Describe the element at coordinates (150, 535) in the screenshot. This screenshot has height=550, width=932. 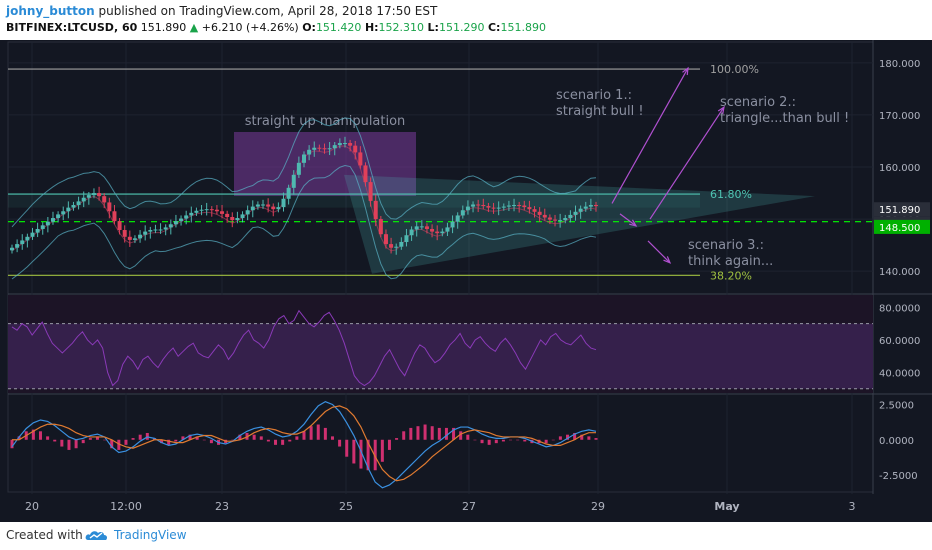
I see `tradingview-brand: TradingView` at that location.